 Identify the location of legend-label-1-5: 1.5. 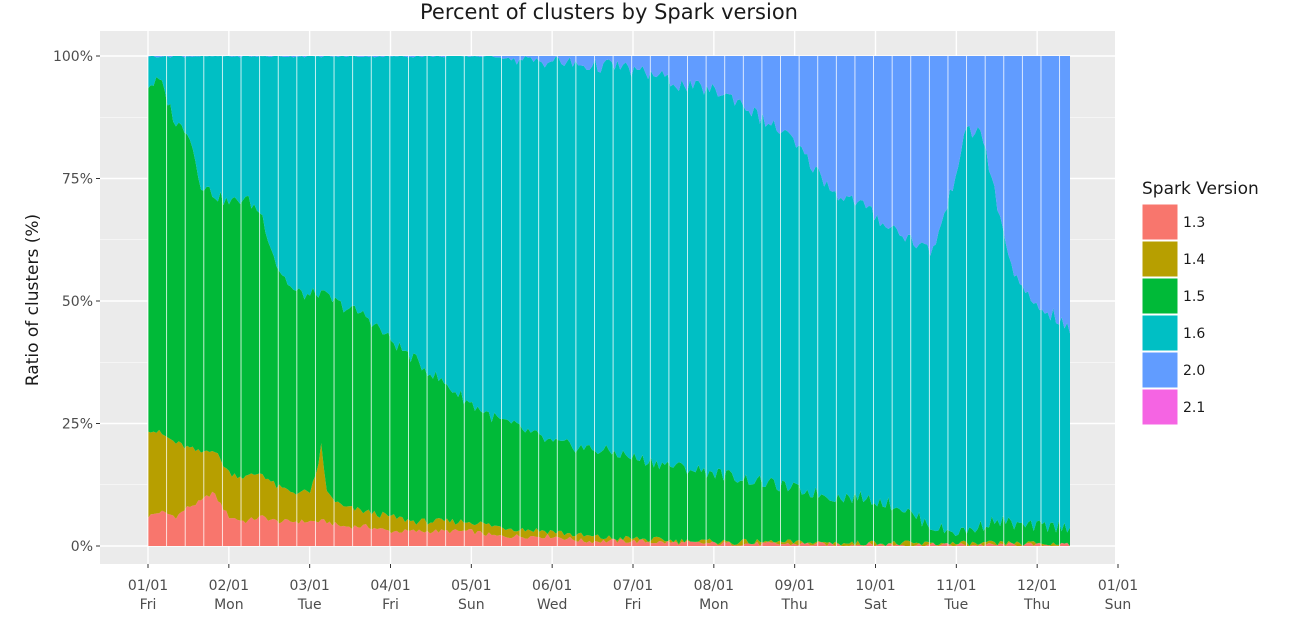
(1194, 297).